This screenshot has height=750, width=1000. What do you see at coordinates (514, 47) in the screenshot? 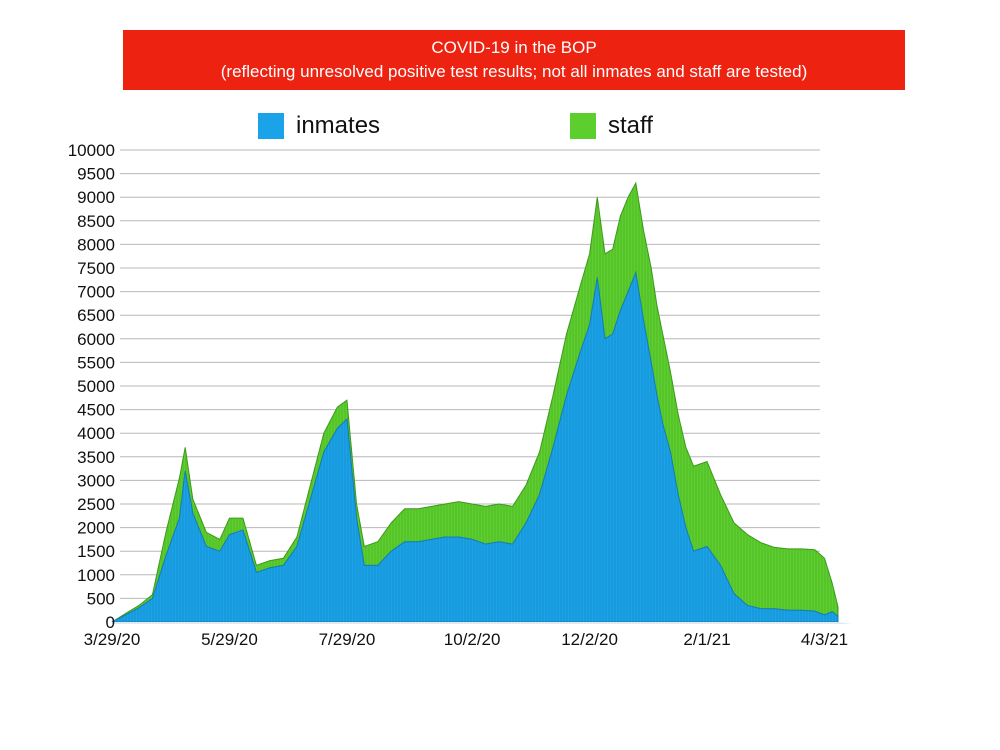
I see `chart-title: COVID-19 in the BOP` at bounding box center [514, 47].